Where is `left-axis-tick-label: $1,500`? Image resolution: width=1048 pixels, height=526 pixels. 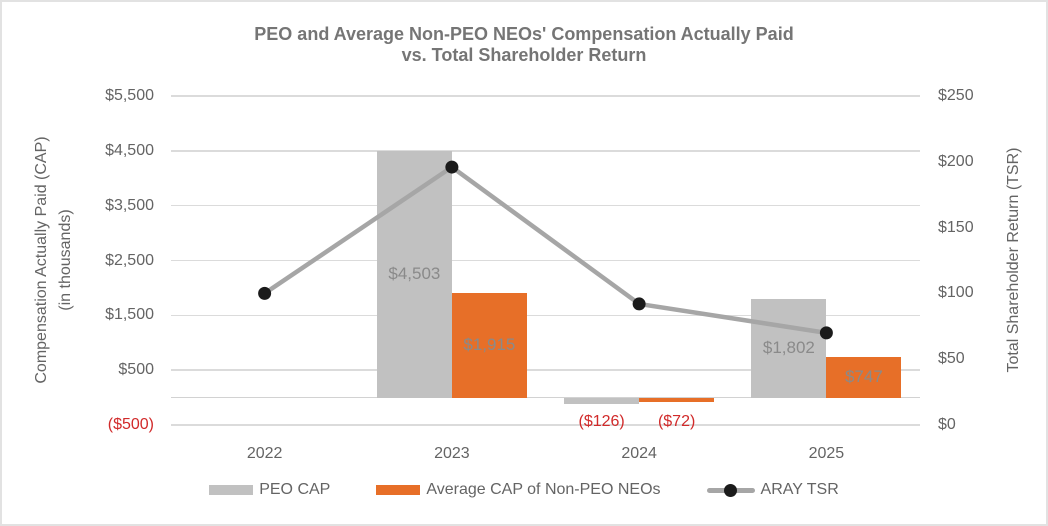 left-axis-tick-label: $1,500 is located at coordinates (129, 315).